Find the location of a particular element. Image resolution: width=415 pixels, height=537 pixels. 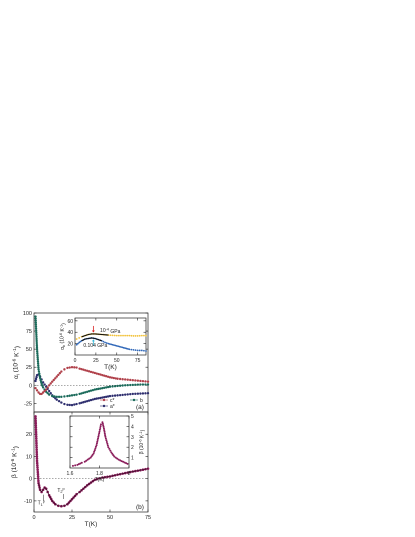

legend-marker is located at coordinates (104, 406).